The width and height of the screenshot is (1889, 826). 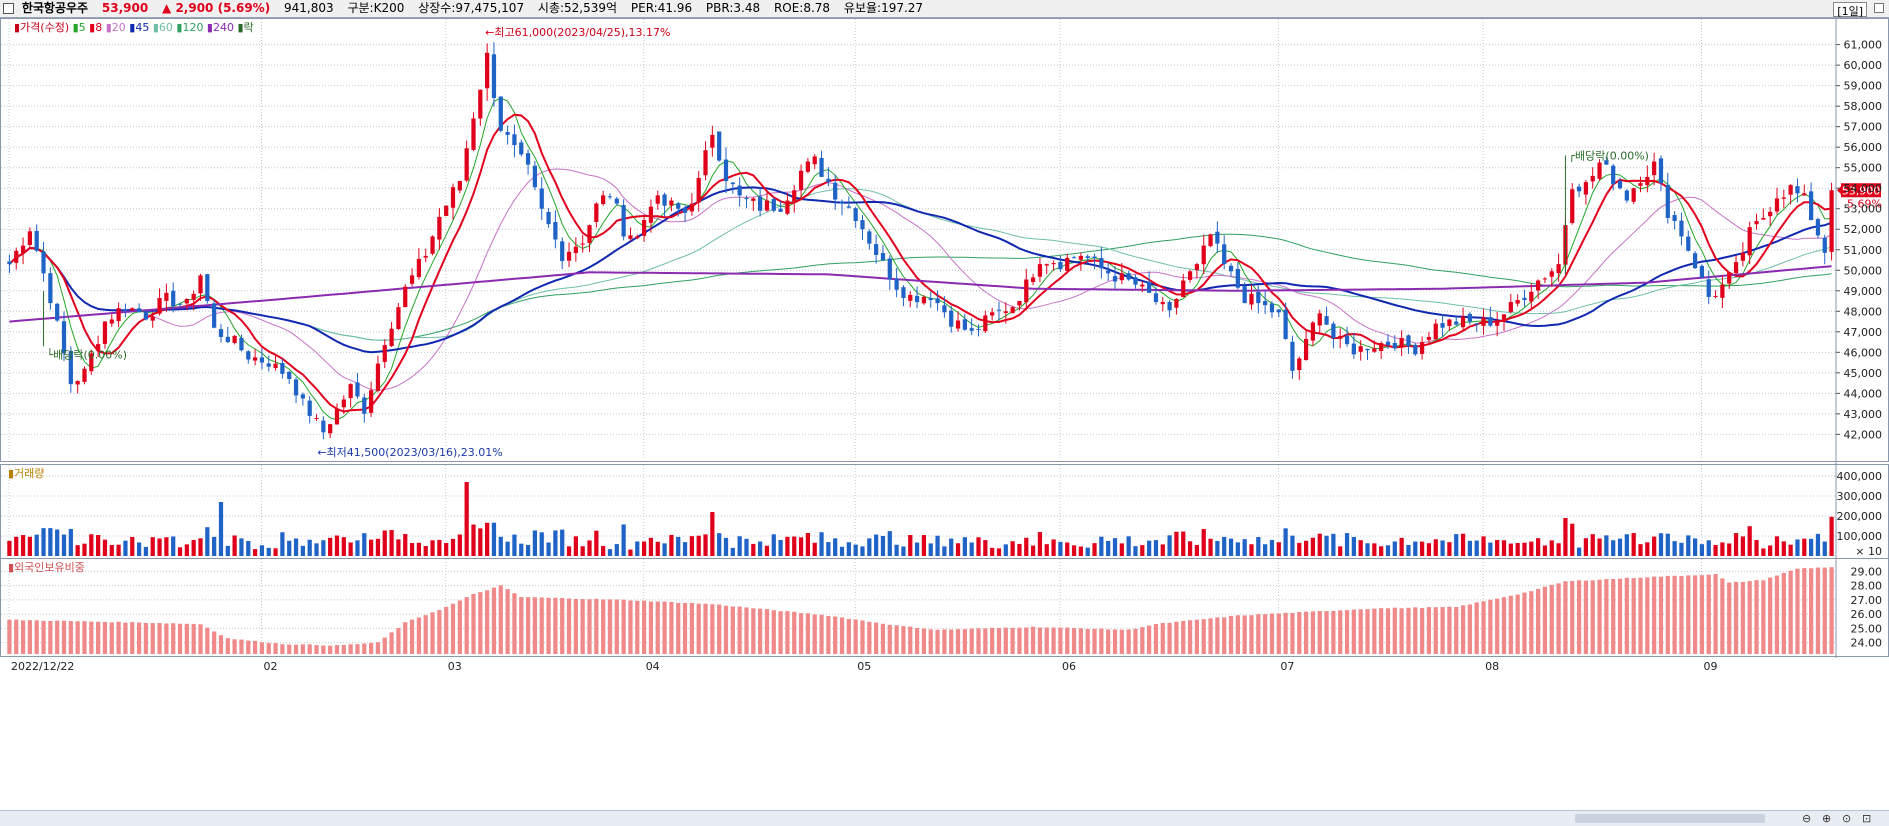 What do you see at coordinates (8, 8) in the screenshot?
I see `checkbox-icon` at bounding box center [8, 8].